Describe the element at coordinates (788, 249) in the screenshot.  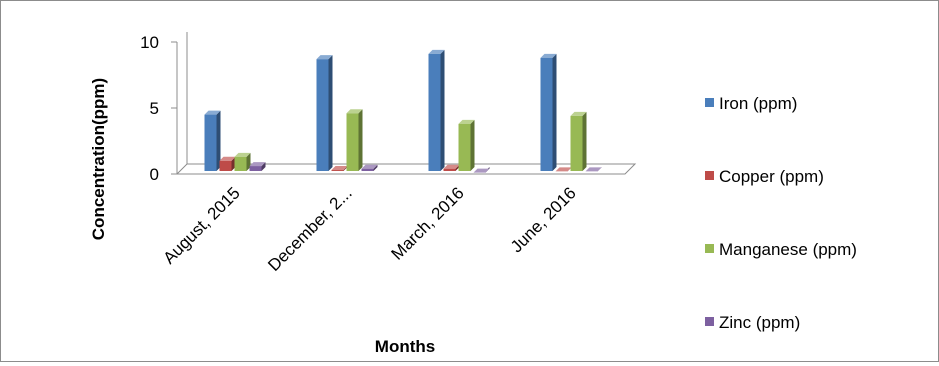
I see `legend-label: Manganese (ppm)` at that location.